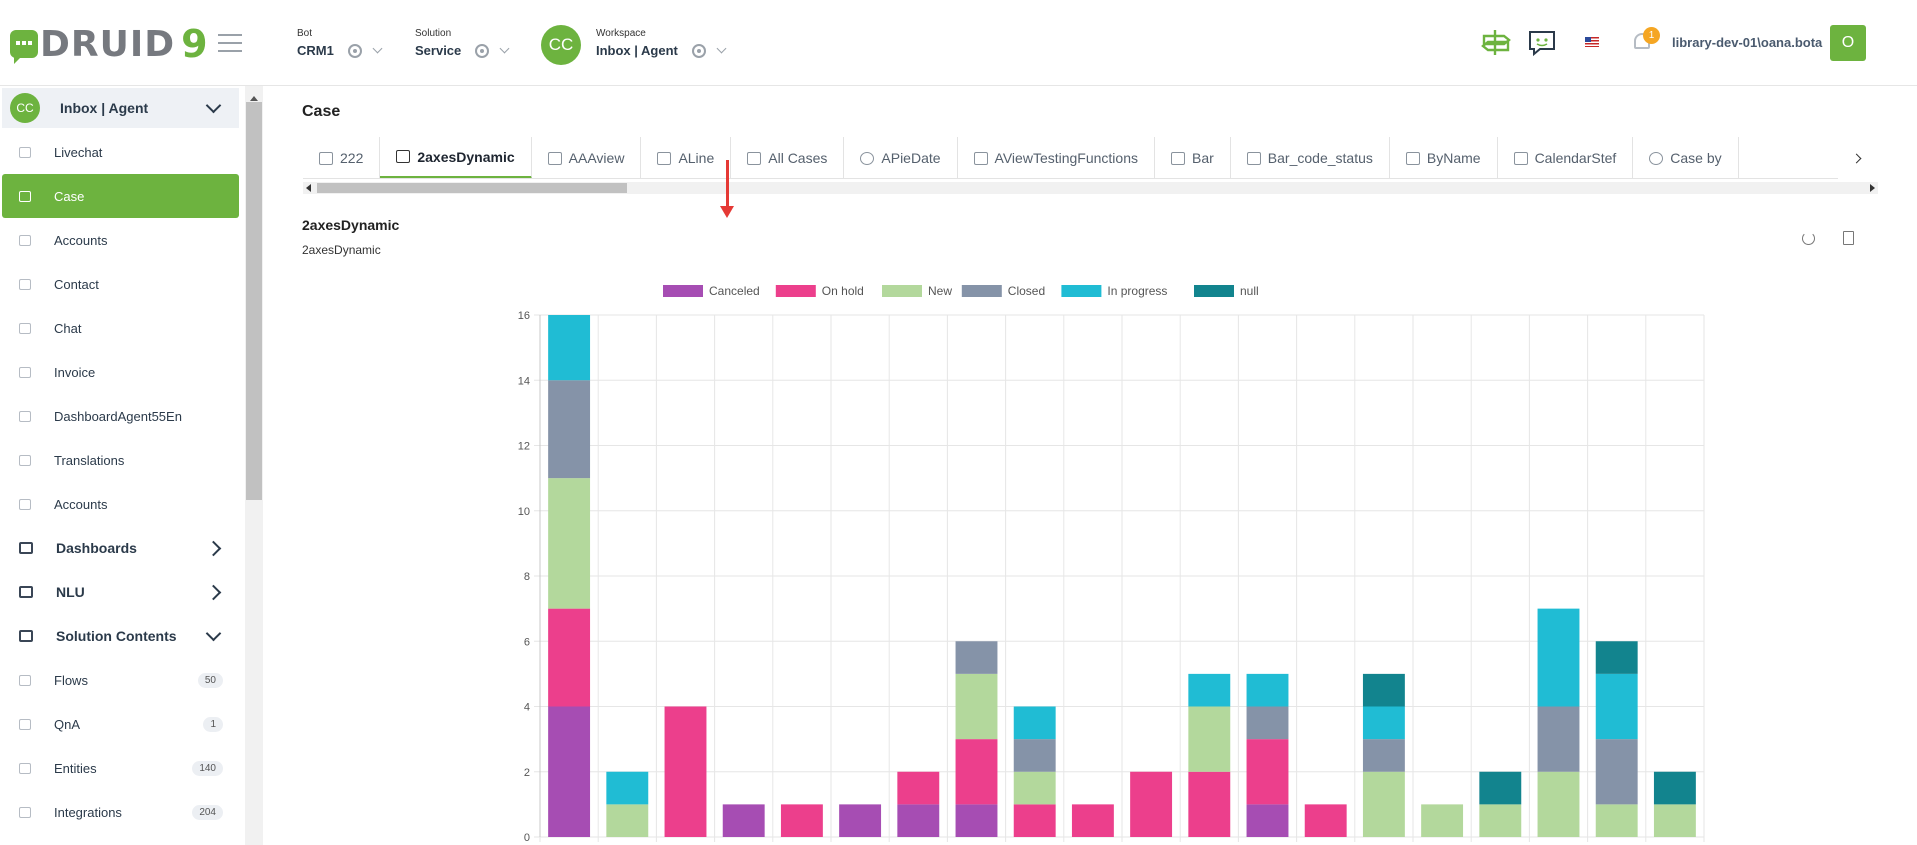 Image resolution: width=1917 pixels, height=845 pixels. I want to click on tabs-scroll-right-button, so click(1856, 158).